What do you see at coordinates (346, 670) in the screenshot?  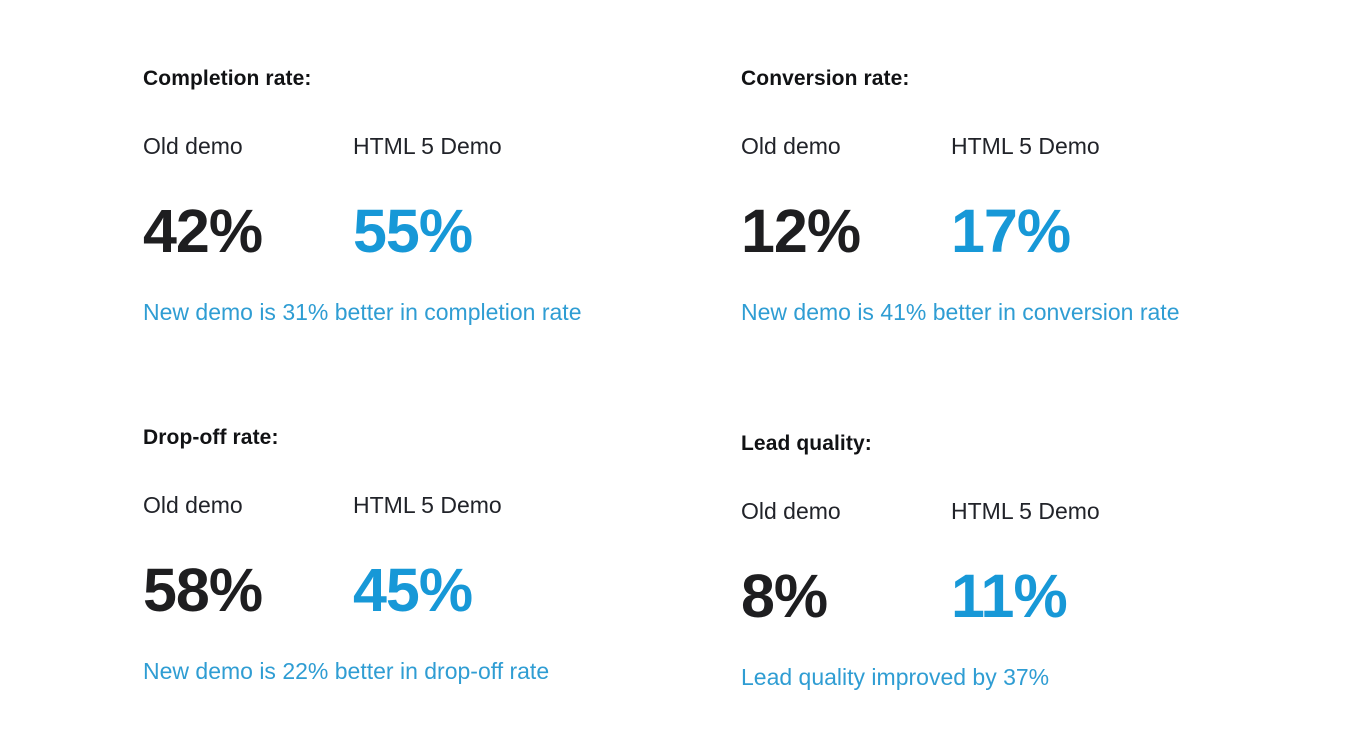 I see `metric-caption: New demo is 22% better in drop-off rate` at bounding box center [346, 670].